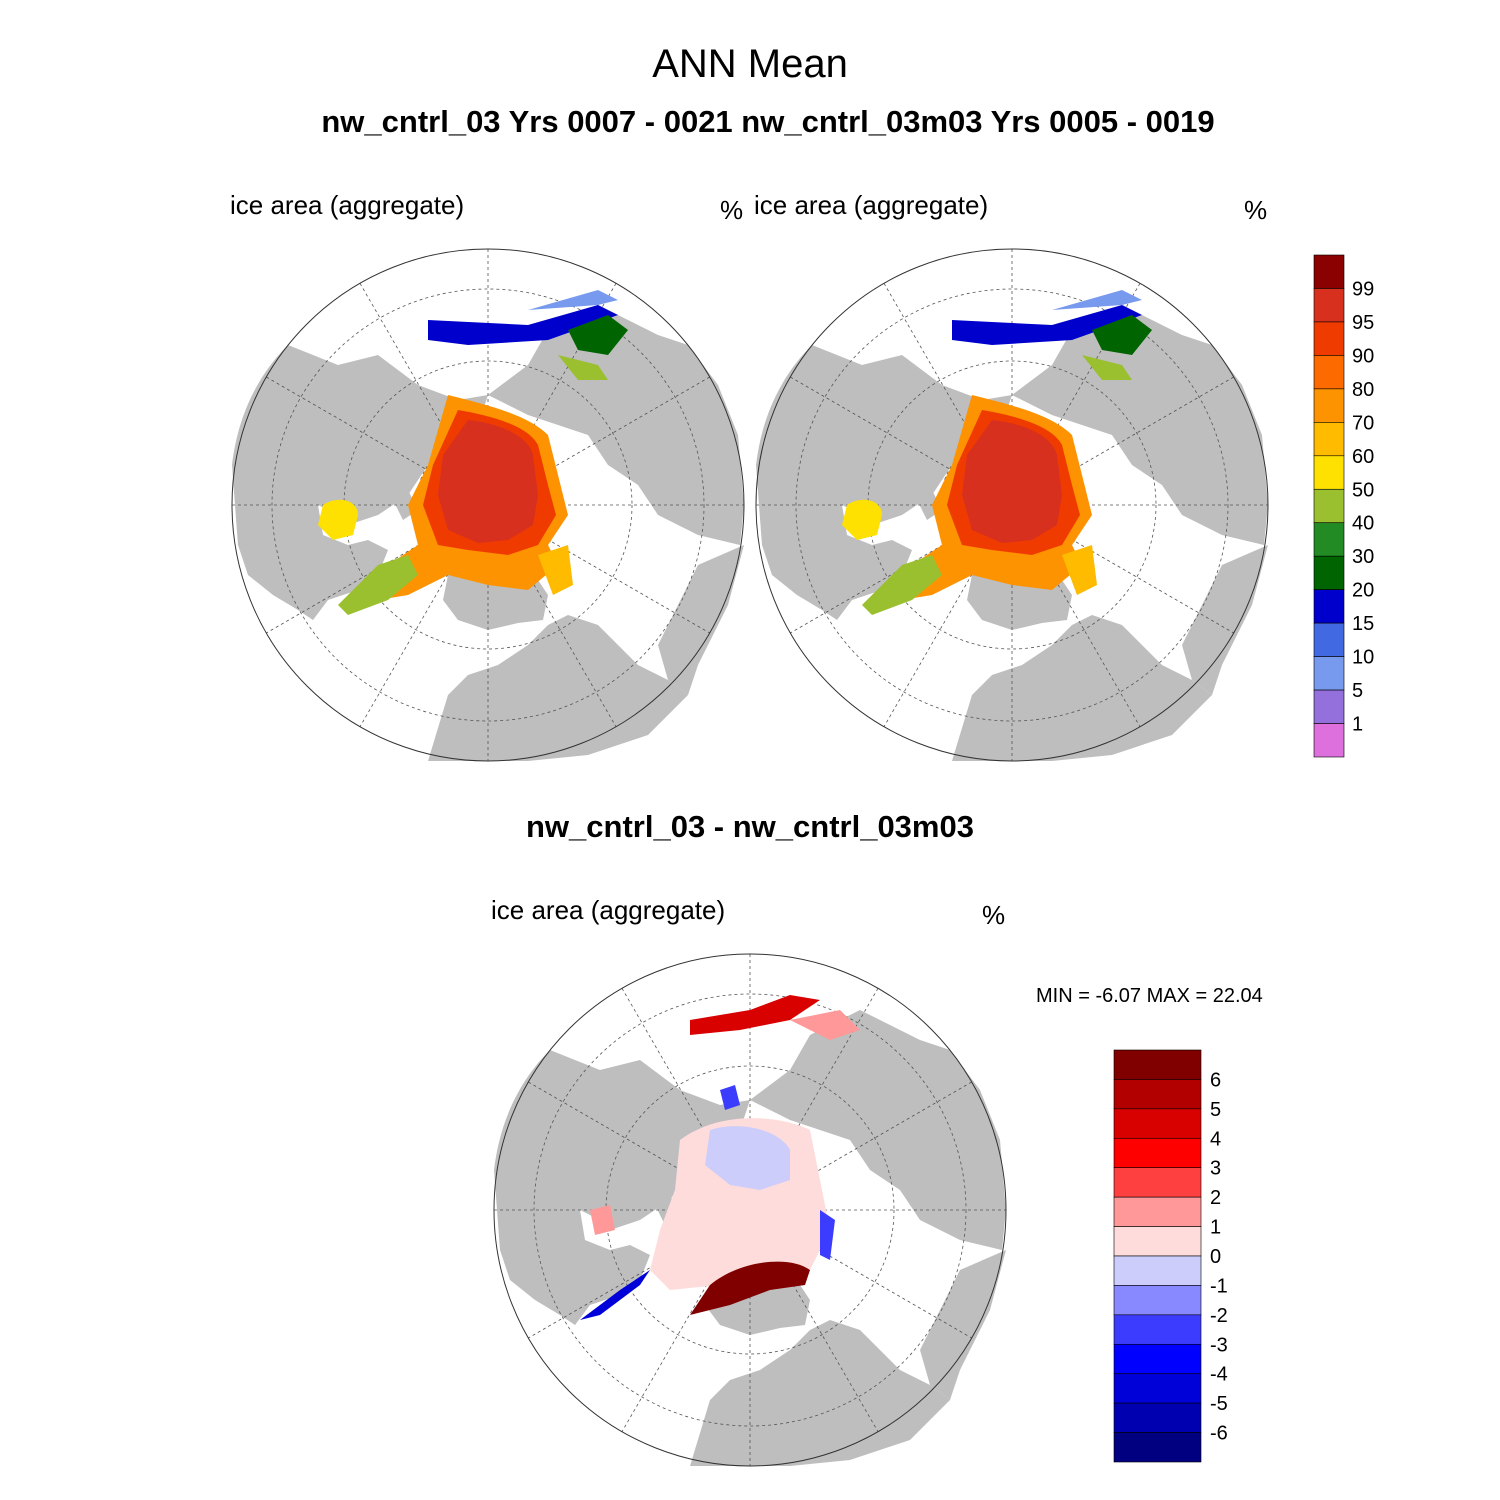  I want to click on figure-title: ANN Mean, so click(750, 64).